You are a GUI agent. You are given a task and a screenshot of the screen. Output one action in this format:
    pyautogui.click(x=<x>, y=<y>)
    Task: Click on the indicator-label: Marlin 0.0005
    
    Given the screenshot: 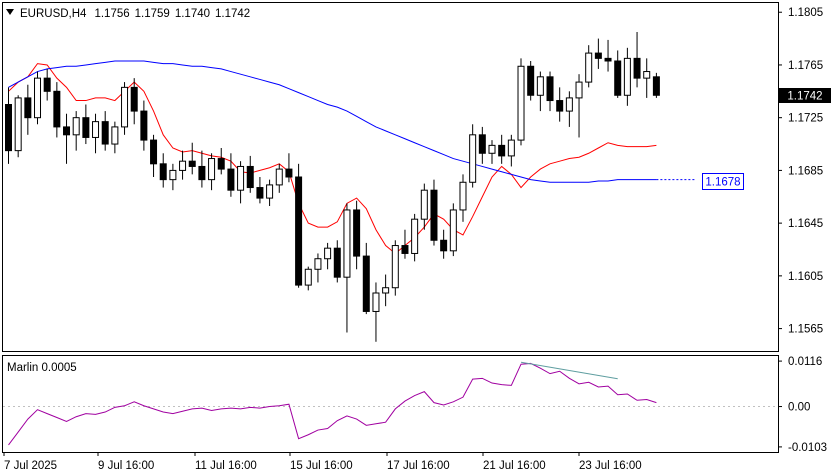 What is the action you would take?
    pyautogui.click(x=42, y=368)
    